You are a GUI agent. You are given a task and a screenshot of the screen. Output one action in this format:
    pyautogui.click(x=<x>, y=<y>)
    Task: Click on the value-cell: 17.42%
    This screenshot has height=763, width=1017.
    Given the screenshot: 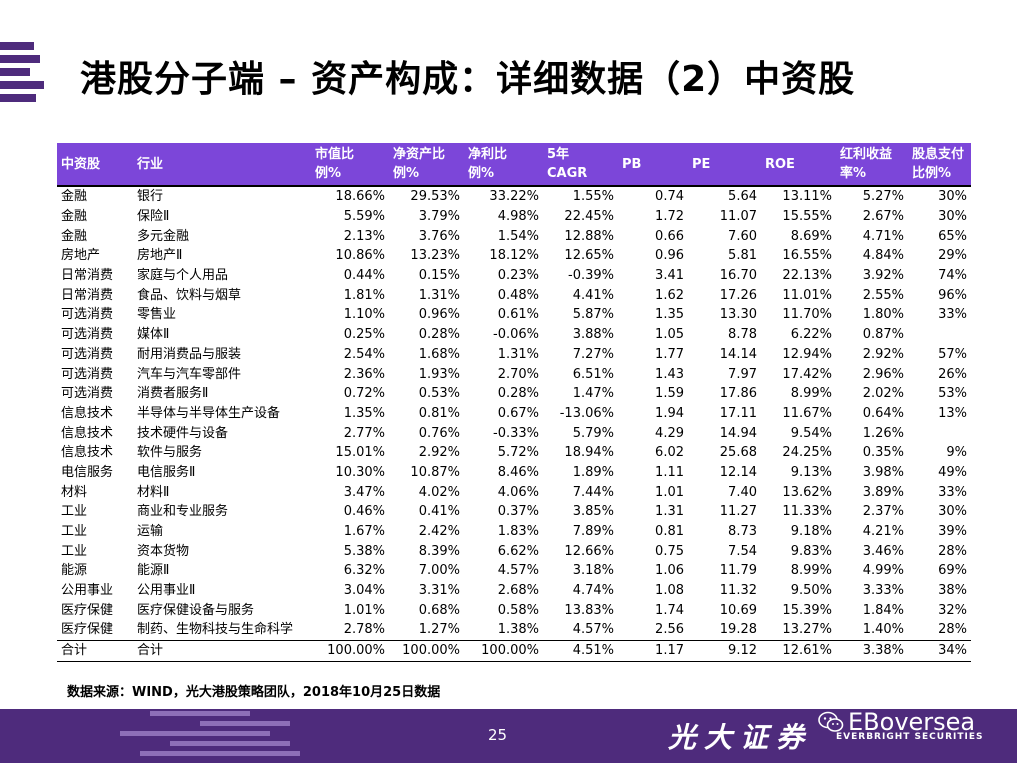 What is the action you would take?
    pyautogui.click(x=807, y=374)
    